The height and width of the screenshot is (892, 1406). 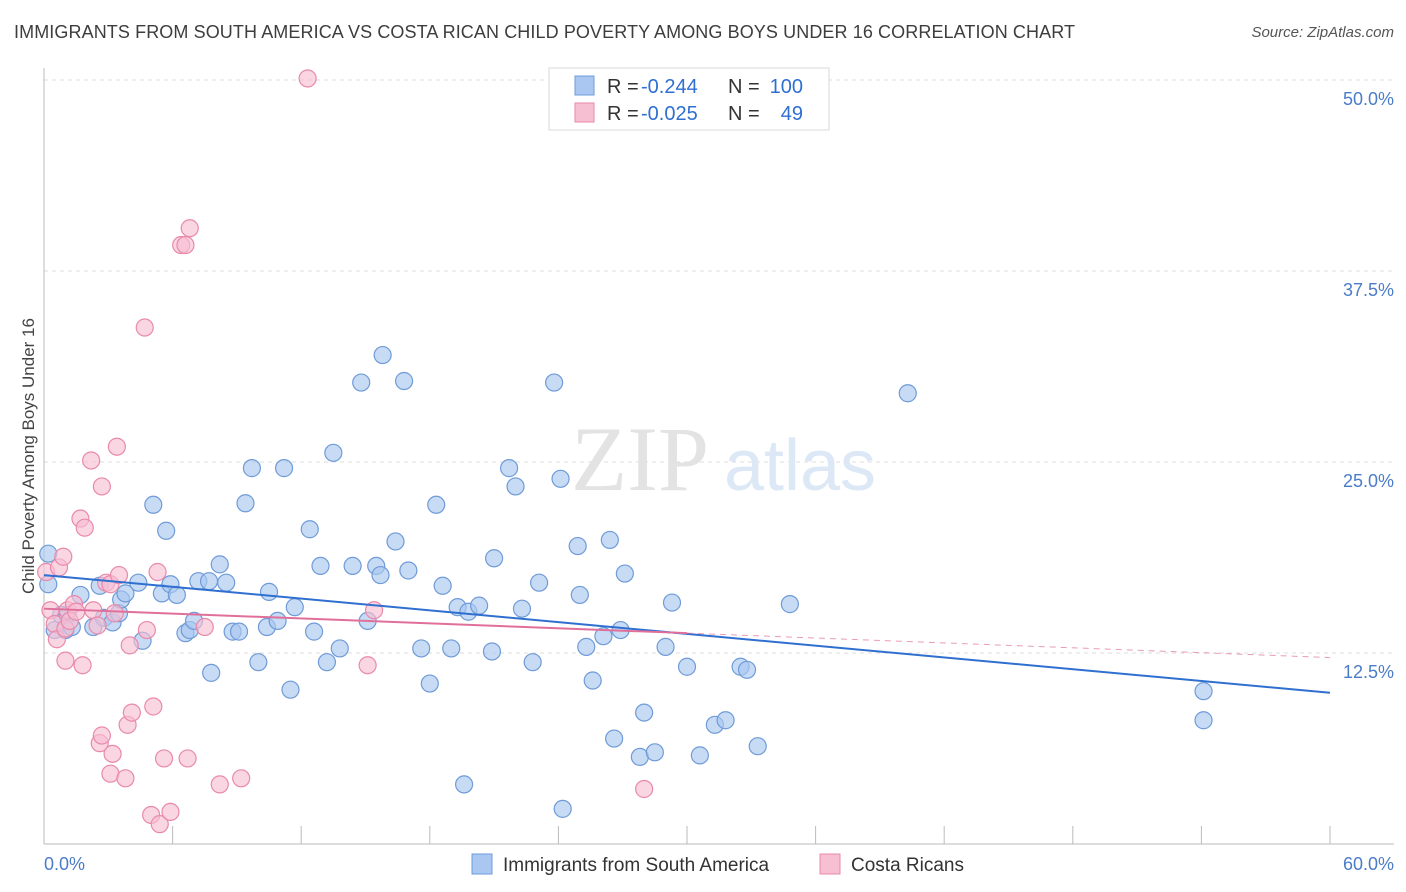 What do you see at coordinates (64, 864) in the screenshot?
I see `x-tick-label-min: 0.0%` at bounding box center [64, 864].